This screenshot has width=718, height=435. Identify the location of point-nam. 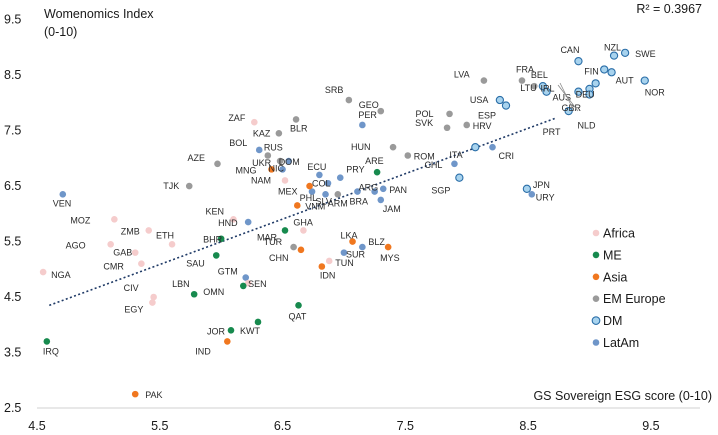
(285, 180).